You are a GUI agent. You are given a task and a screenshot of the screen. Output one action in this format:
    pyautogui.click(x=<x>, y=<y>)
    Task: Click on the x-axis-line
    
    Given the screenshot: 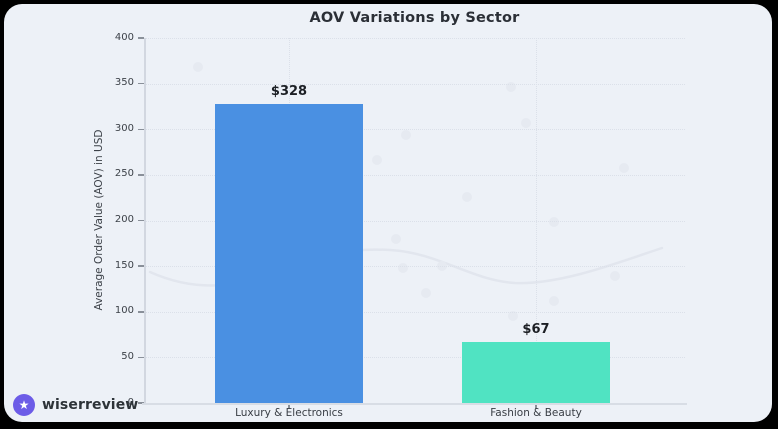 What is the action you would take?
    pyautogui.click(x=414, y=404)
    